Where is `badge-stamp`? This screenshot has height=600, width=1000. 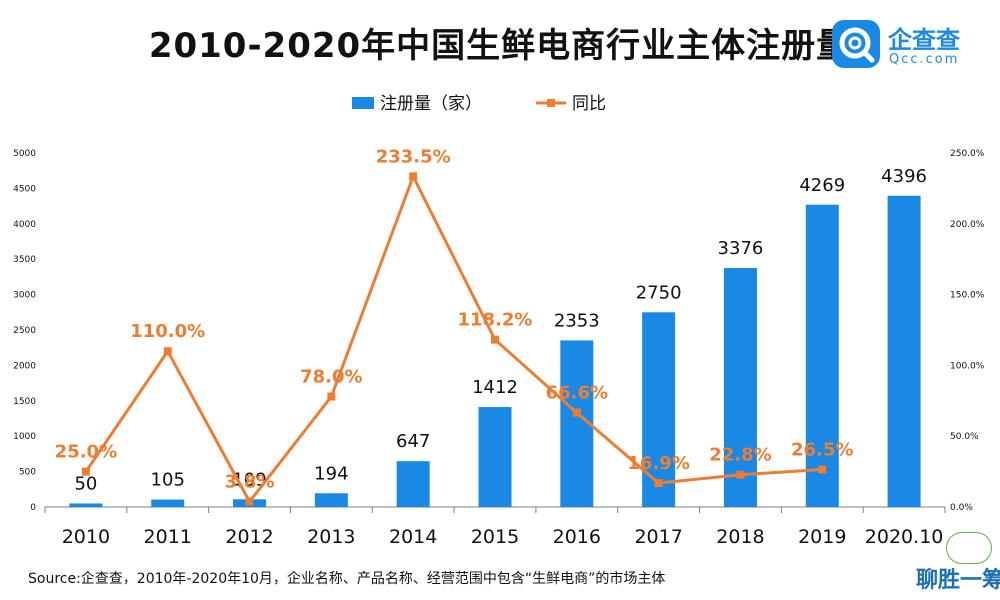
badge-stamp is located at coordinates (969, 548).